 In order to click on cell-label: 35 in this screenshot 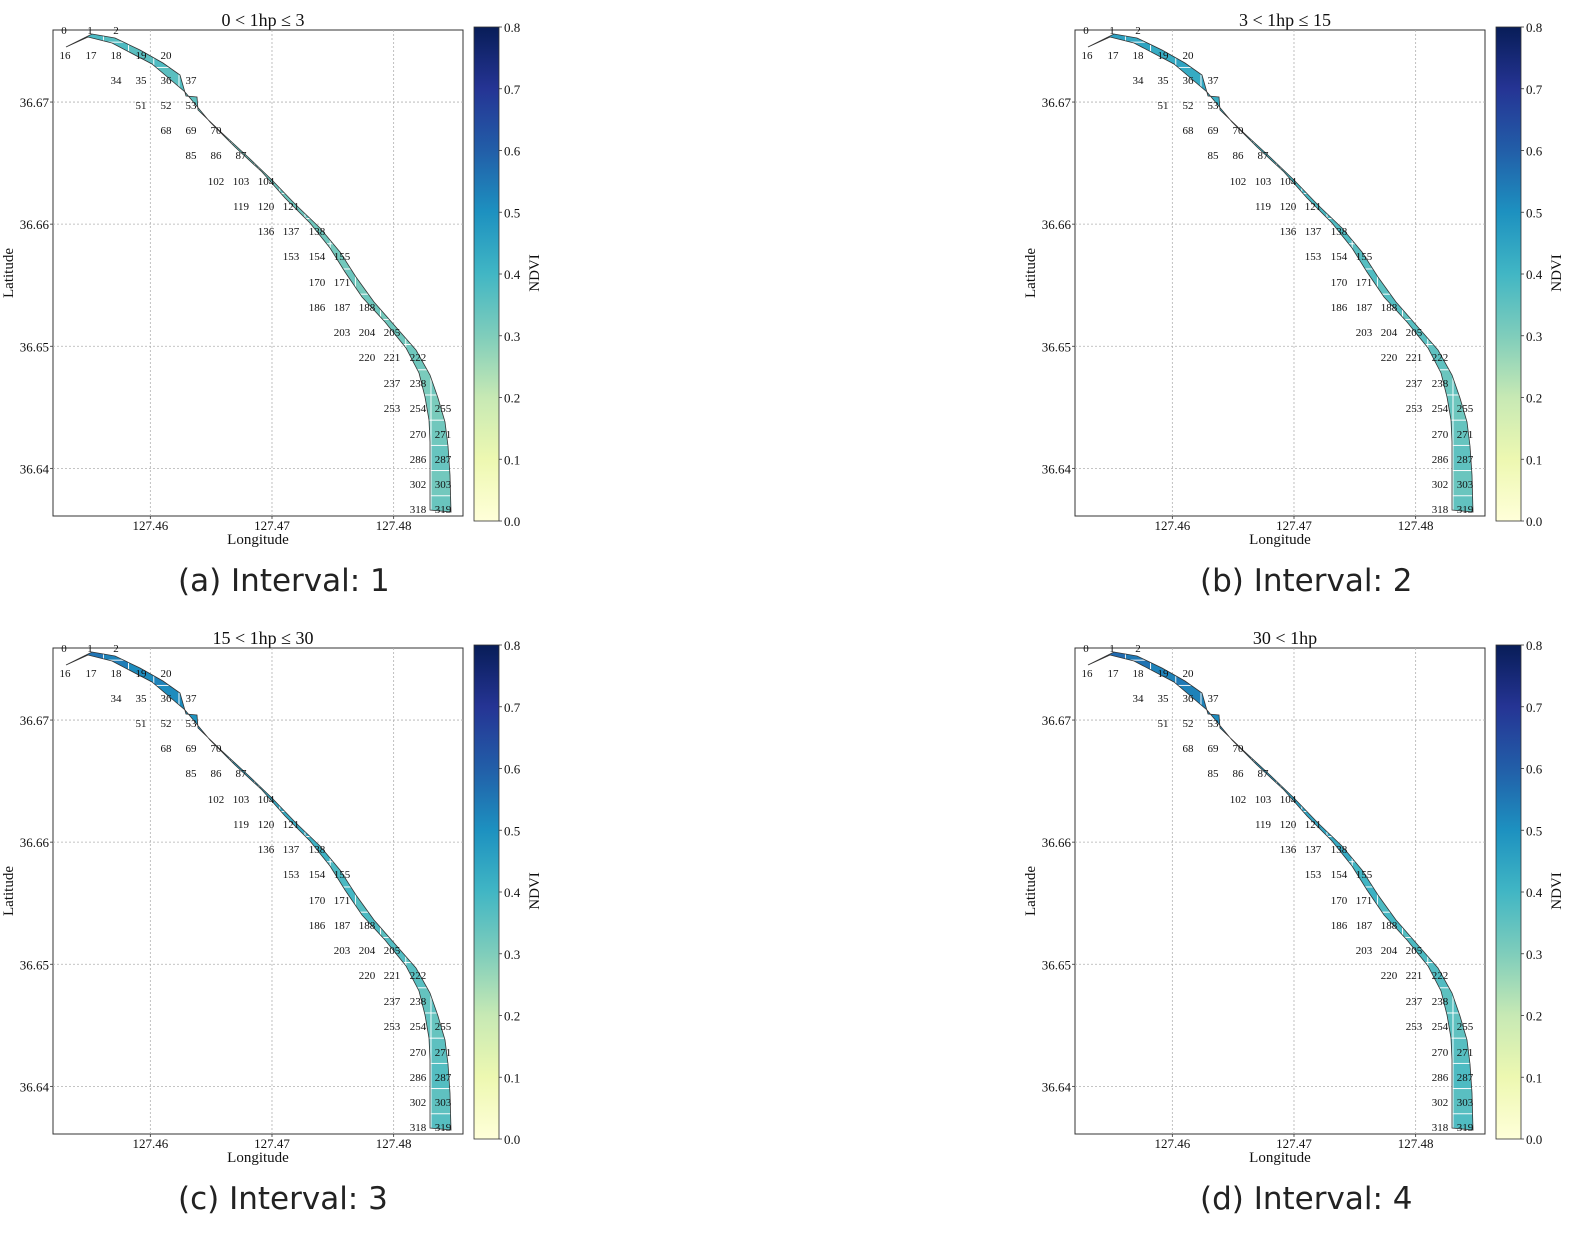, I will do `click(142, 81)`.